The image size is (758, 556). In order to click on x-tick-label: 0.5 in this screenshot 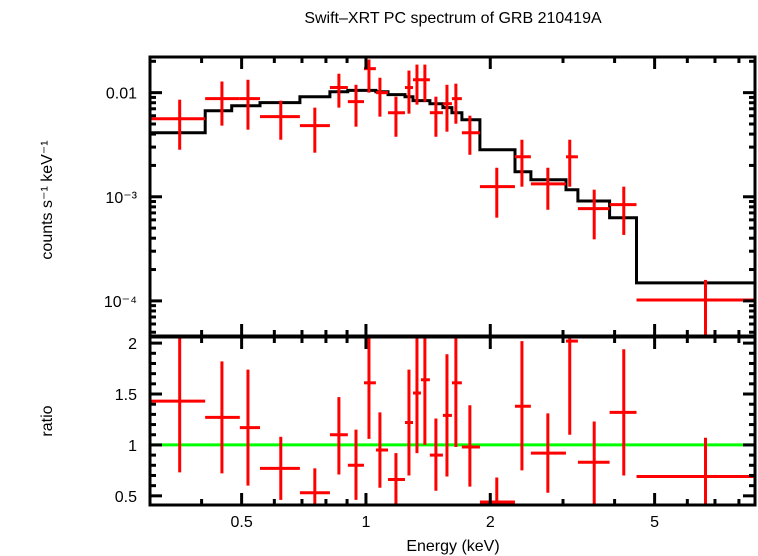, I will do `click(241, 522)`.